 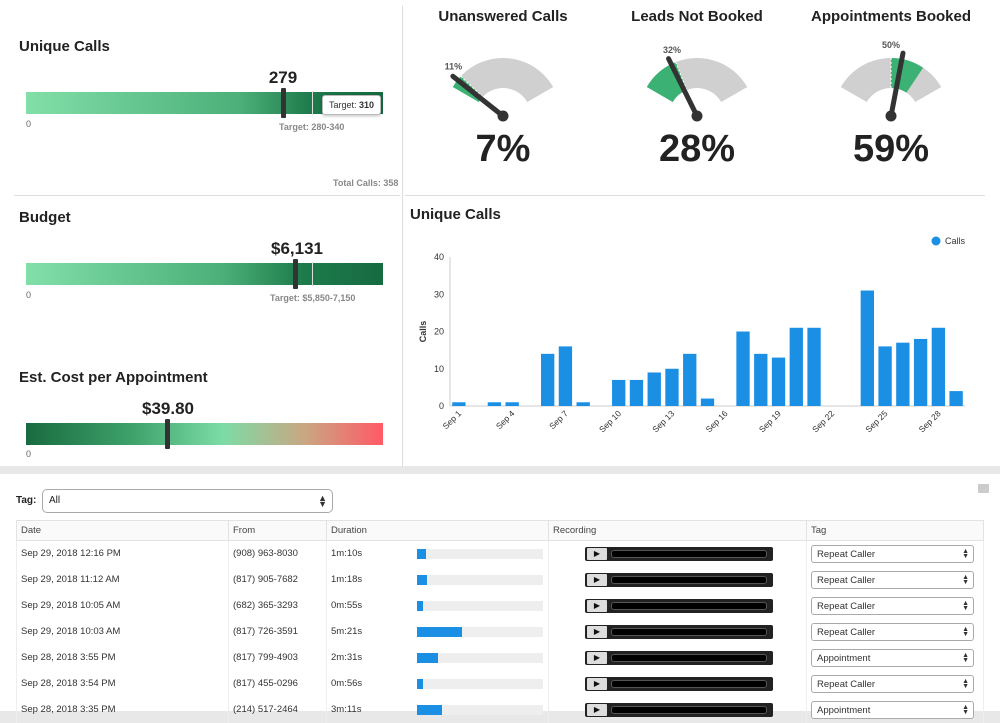 I want to click on x-tick-label: Sep 22, so click(x=823, y=421).